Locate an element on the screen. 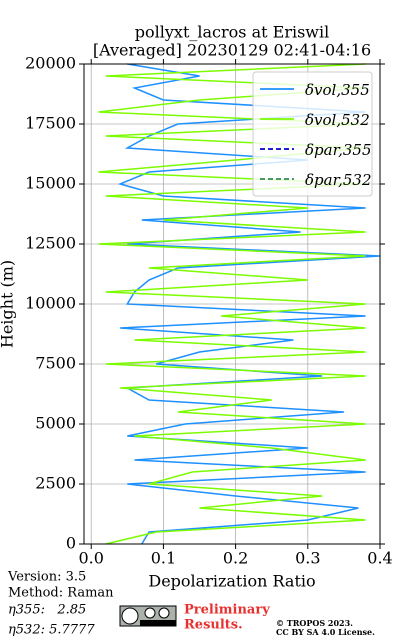 Image resolution: width=400 pixels, height=640 pixels. logo-text: Results. is located at coordinates (213, 625).